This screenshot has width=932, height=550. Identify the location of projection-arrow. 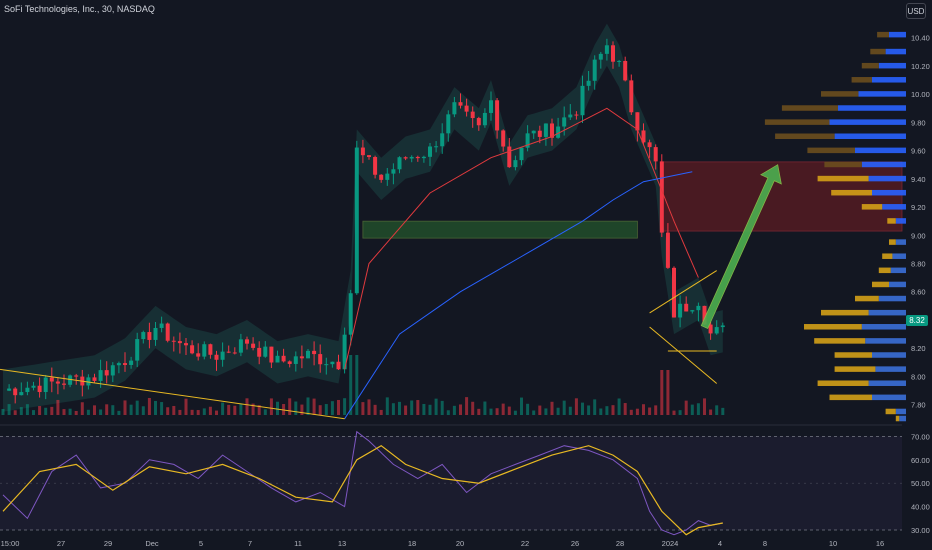
(741, 247).